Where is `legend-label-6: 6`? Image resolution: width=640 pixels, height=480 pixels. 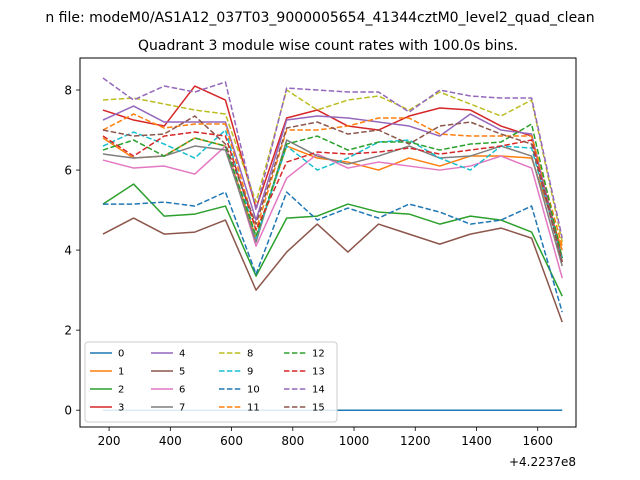 legend-label-6: 6 is located at coordinates (182, 390).